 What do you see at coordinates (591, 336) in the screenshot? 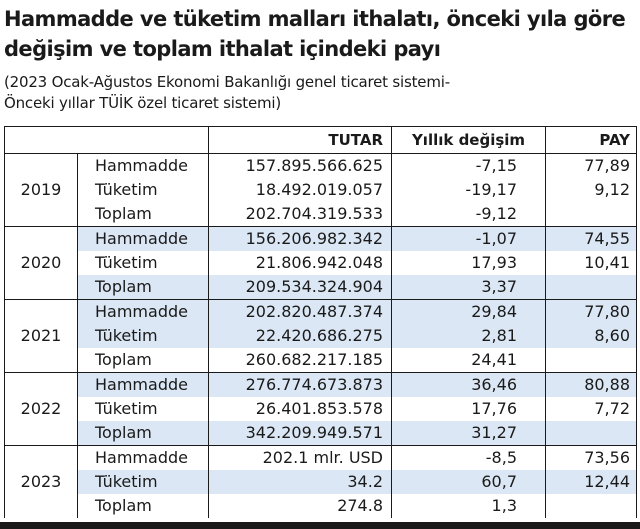
I see `pay-cell: 8,60` at bounding box center [591, 336].